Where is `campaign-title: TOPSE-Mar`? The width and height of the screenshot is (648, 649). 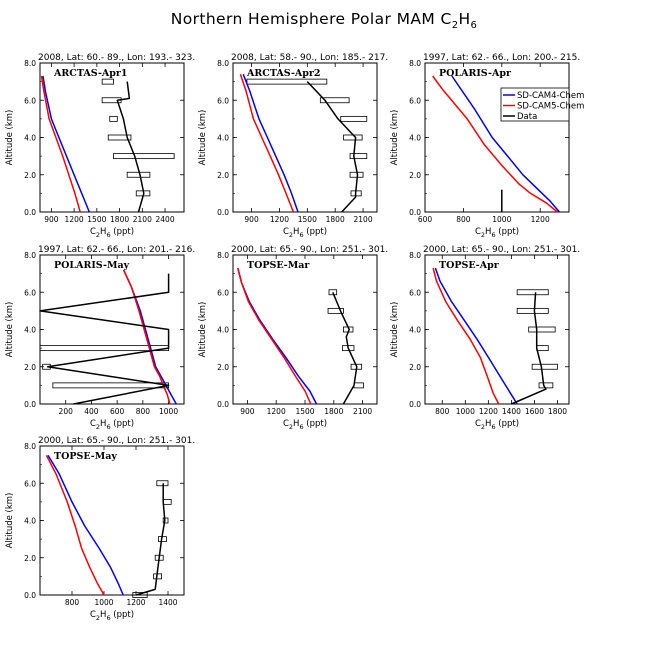
campaign-title: TOPSE-Mar is located at coordinates (278, 265).